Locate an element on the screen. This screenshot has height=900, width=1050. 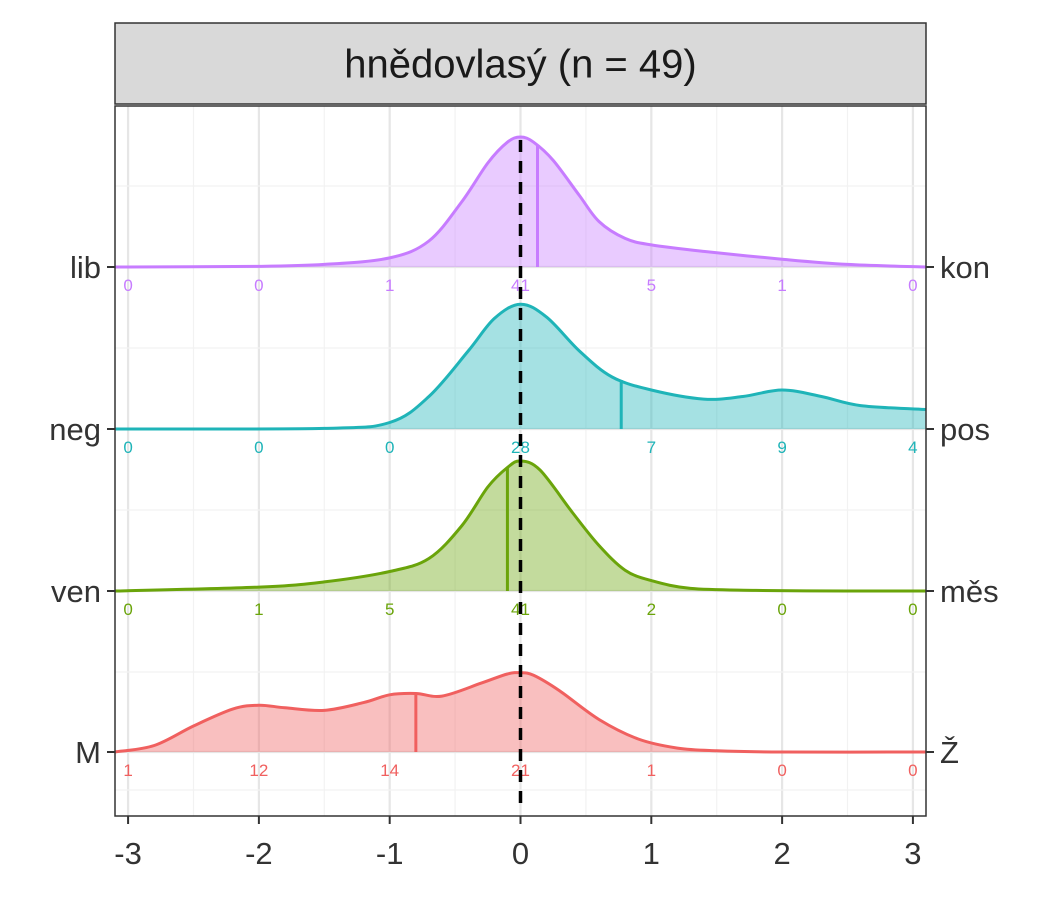
series-neg-pos: 0 0 0 28 7 9 4 is located at coordinates (520, 379).